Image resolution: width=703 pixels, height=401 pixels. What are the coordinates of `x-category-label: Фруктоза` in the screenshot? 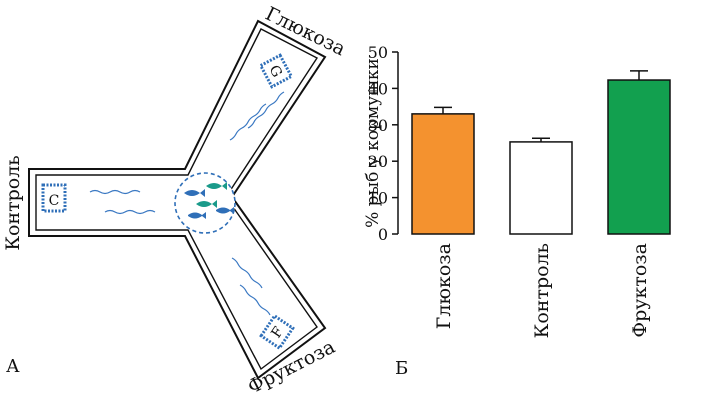 It's located at (640, 290).